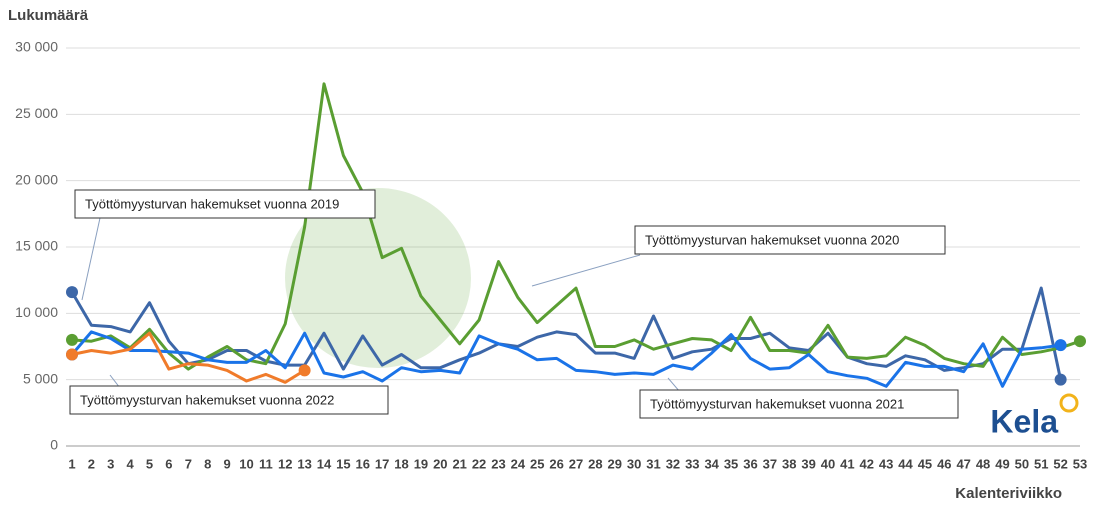 Image resolution: width=1101 pixels, height=507 pixels. What do you see at coordinates (925, 463) in the screenshot?
I see `x-tick-label: 45` at bounding box center [925, 463].